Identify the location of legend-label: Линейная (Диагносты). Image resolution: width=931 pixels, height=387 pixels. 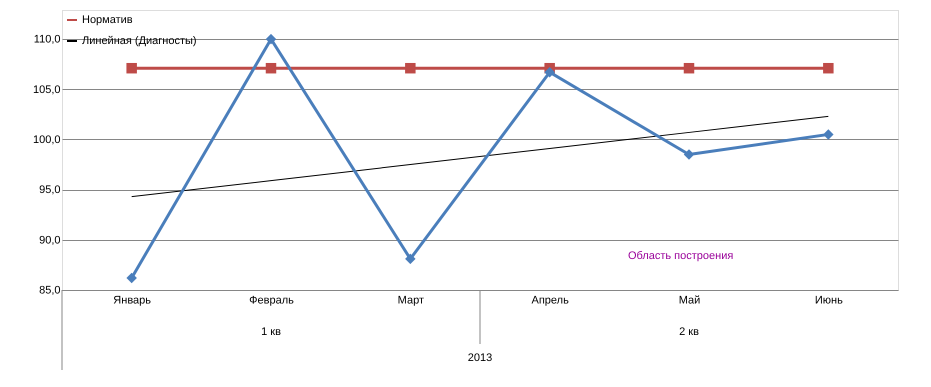
(139, 41).